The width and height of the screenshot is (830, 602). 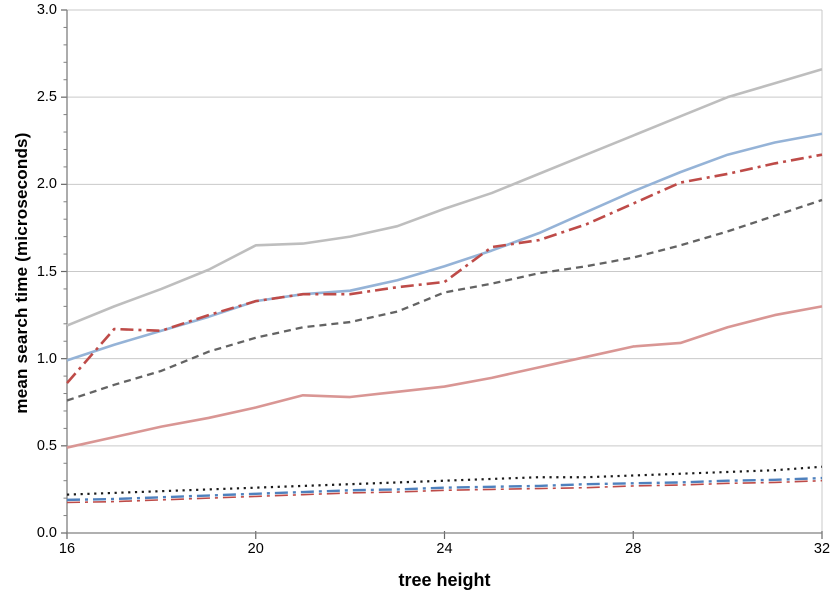 I want to click on x-tick-label: 20, so click(x=255, y=549).